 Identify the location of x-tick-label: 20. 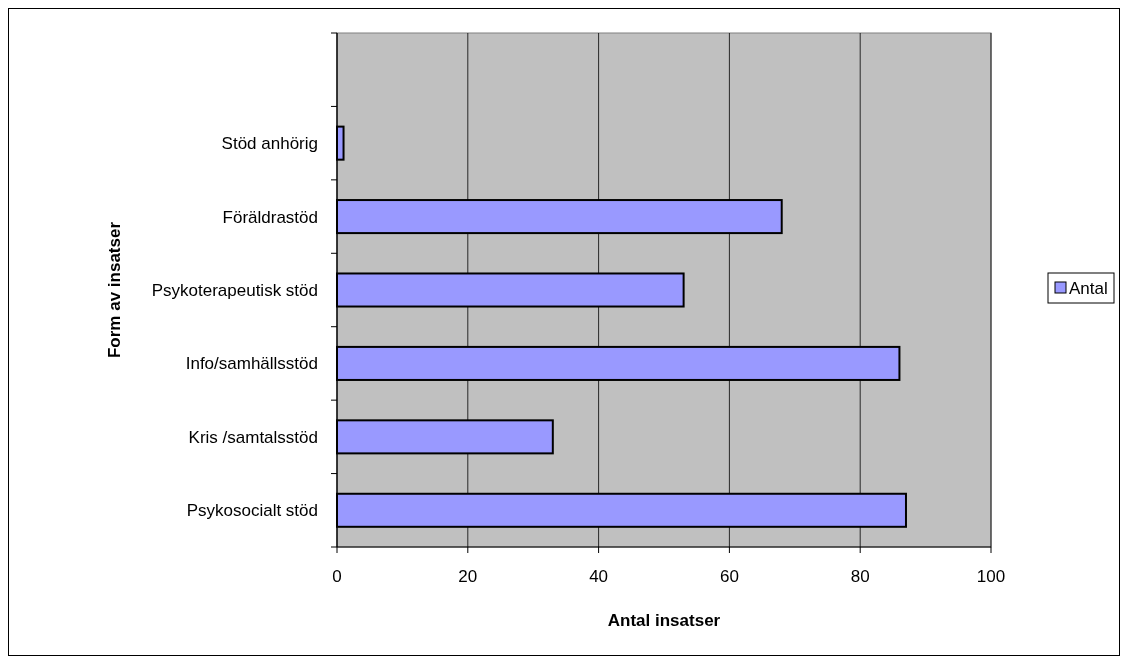
(468, 576).